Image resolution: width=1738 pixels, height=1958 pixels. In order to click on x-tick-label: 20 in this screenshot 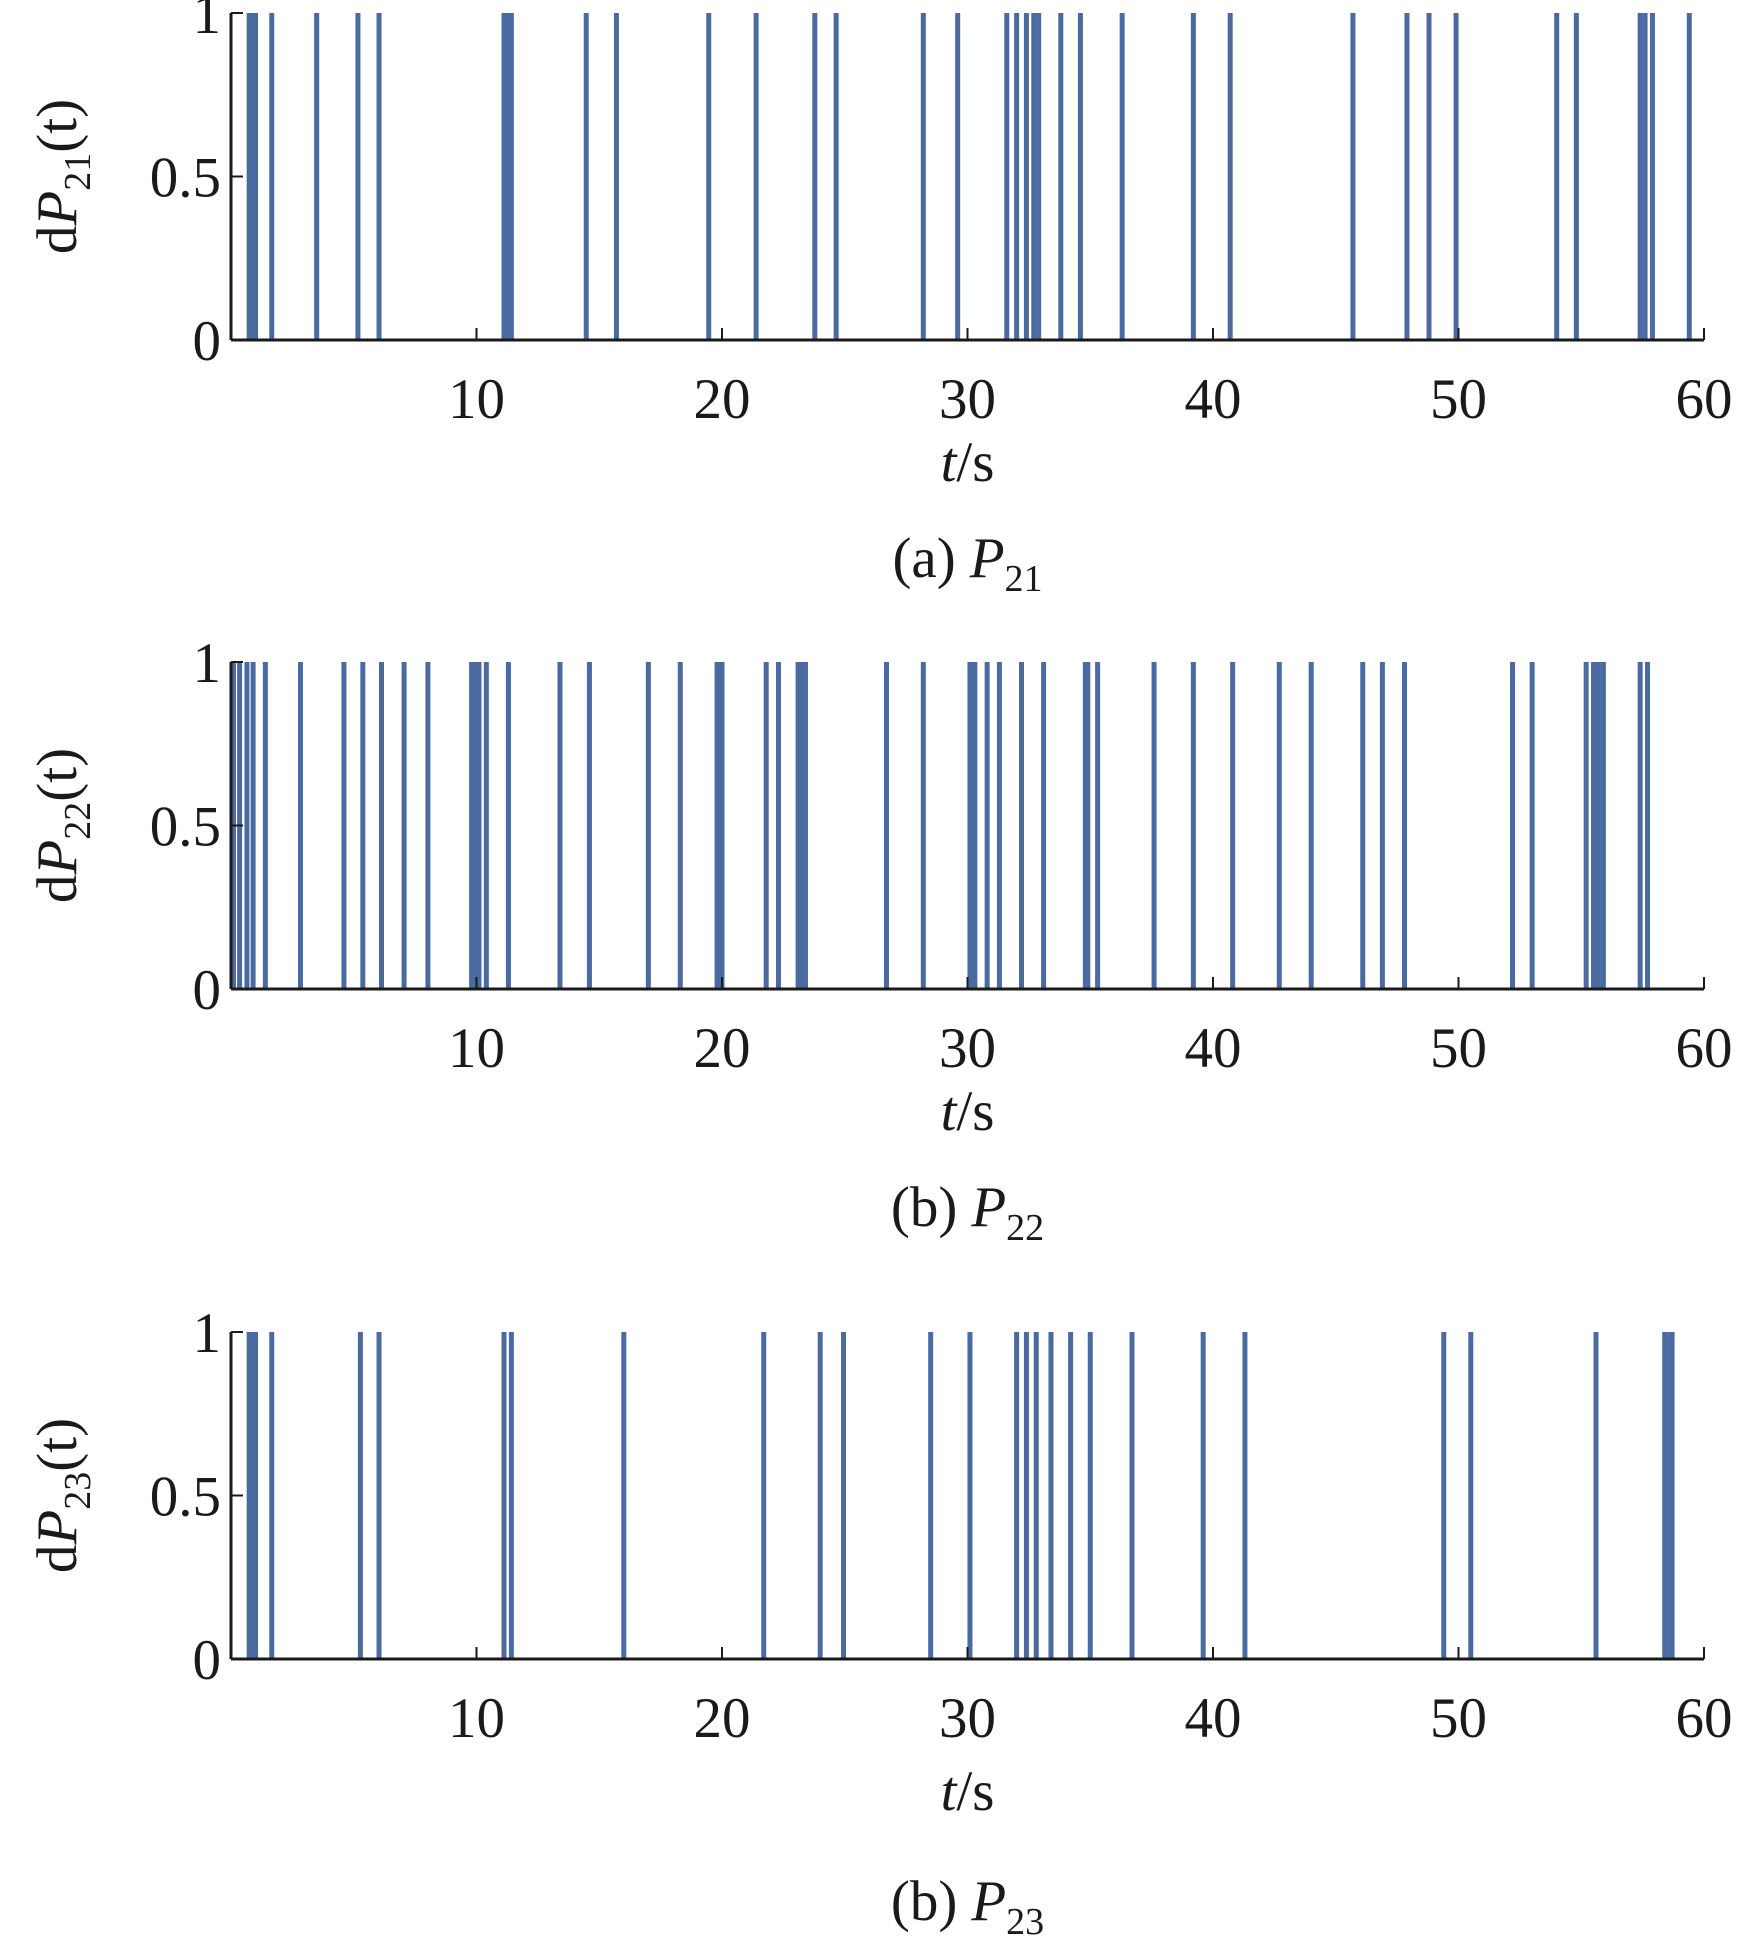, I will do `click(722, 1718)`.